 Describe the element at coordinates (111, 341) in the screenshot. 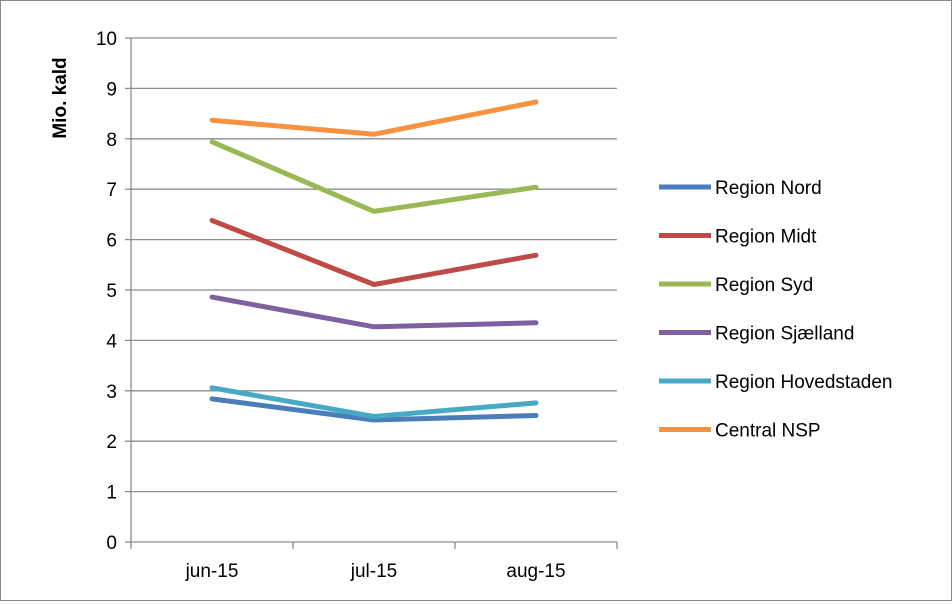

I see `y-tick-label: 4` at that location.